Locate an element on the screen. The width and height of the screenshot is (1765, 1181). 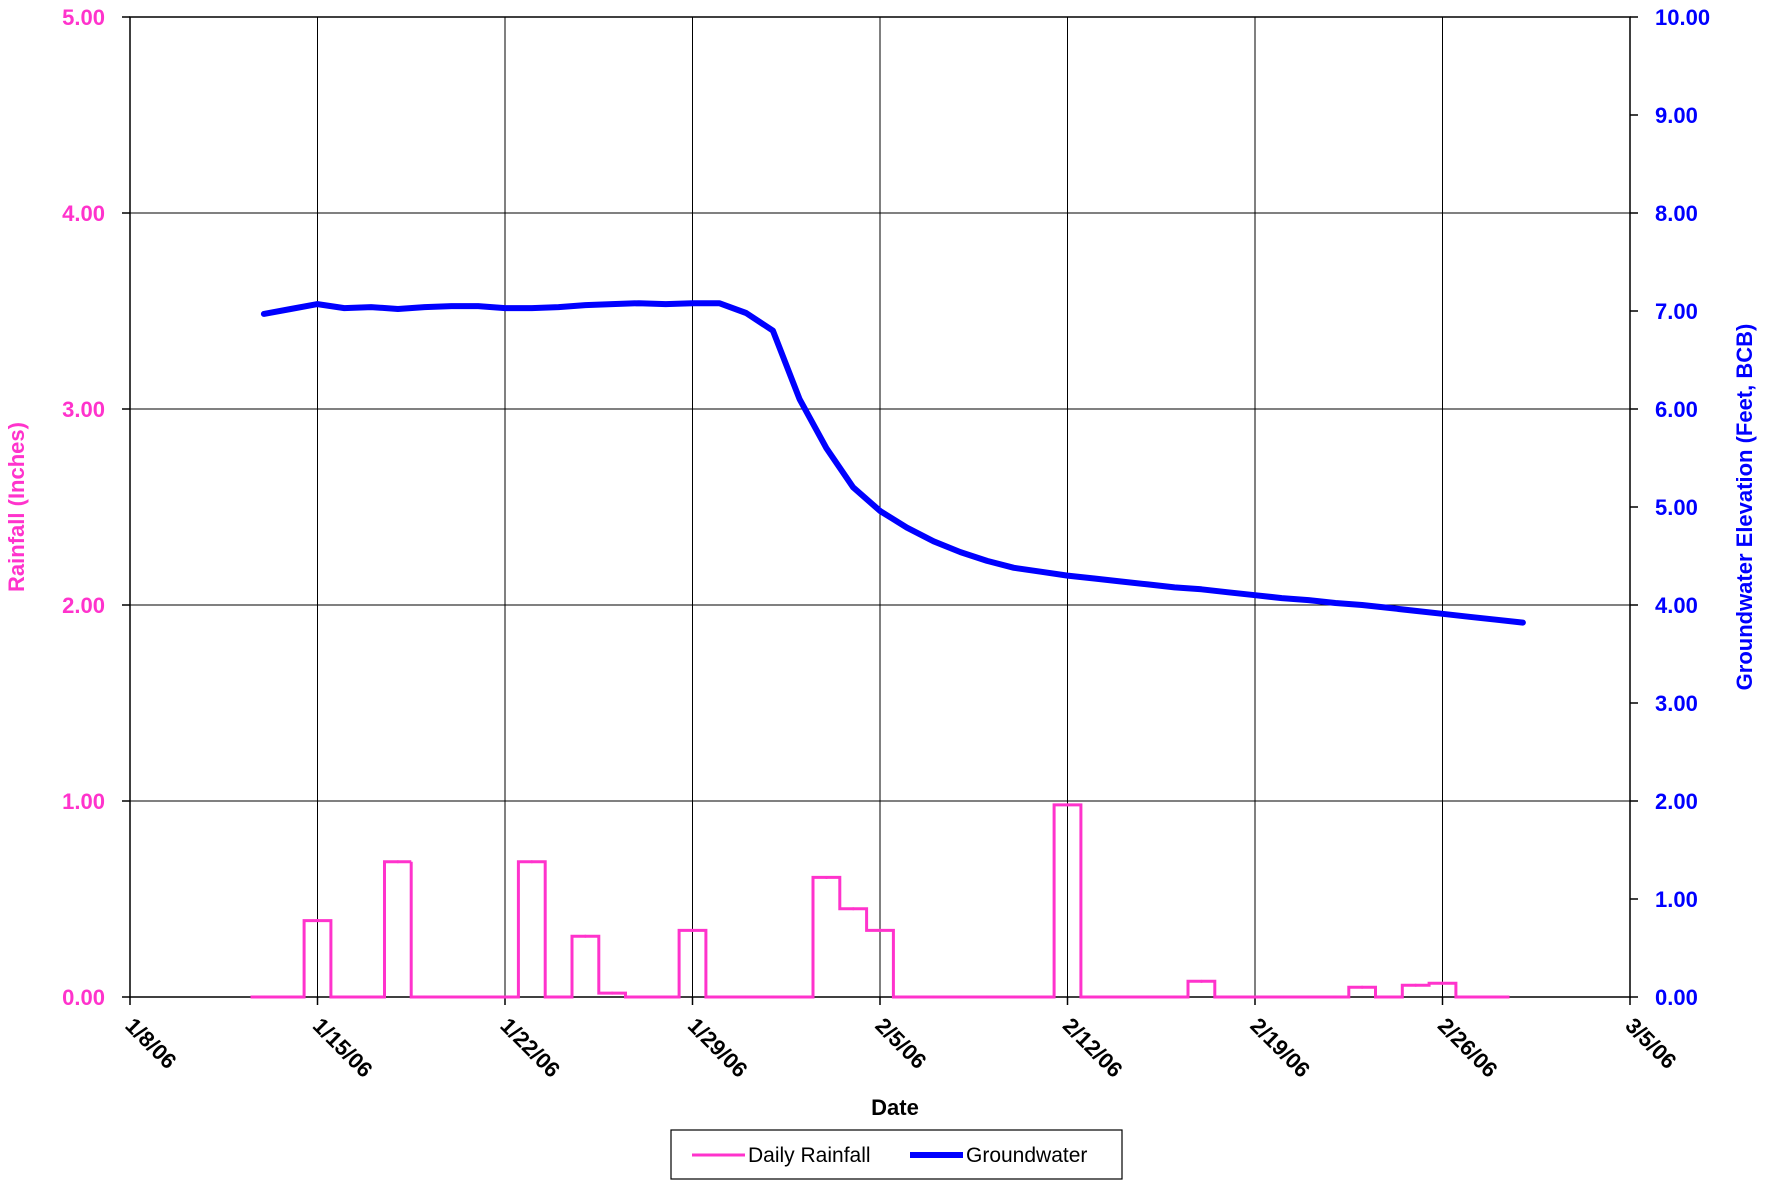
x-tick-label: 2/19/06 is located at coordinates (1280, 1048).